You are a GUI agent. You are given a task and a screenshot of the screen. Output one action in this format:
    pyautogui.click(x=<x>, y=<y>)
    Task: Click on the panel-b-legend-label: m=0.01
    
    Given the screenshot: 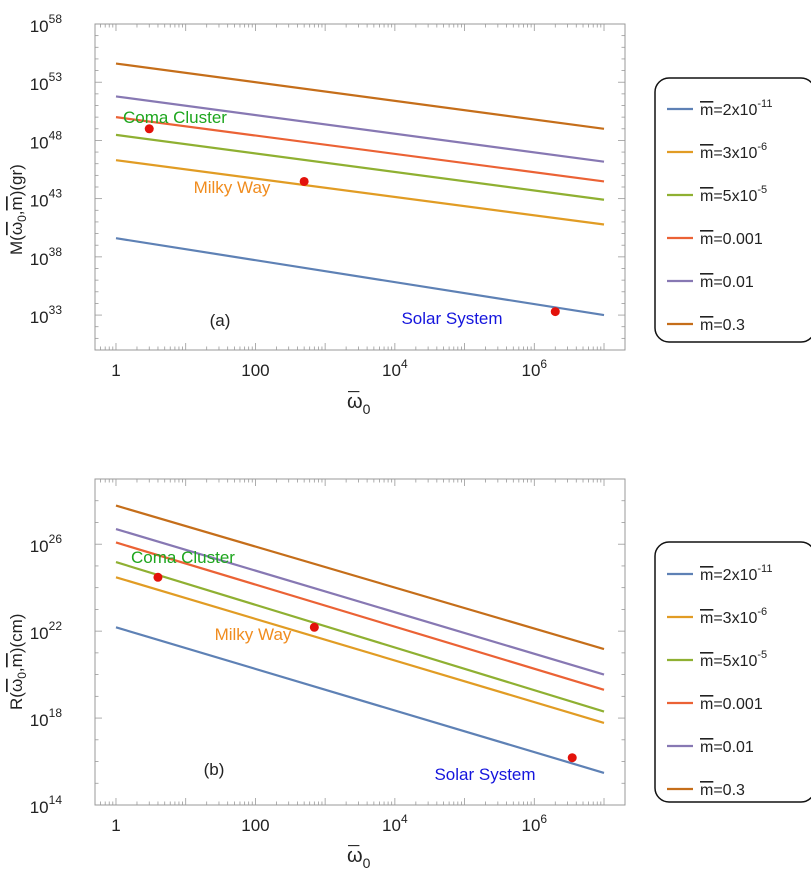 What is the action you would take?
    pyautogui.click(x=727, y=747)
    